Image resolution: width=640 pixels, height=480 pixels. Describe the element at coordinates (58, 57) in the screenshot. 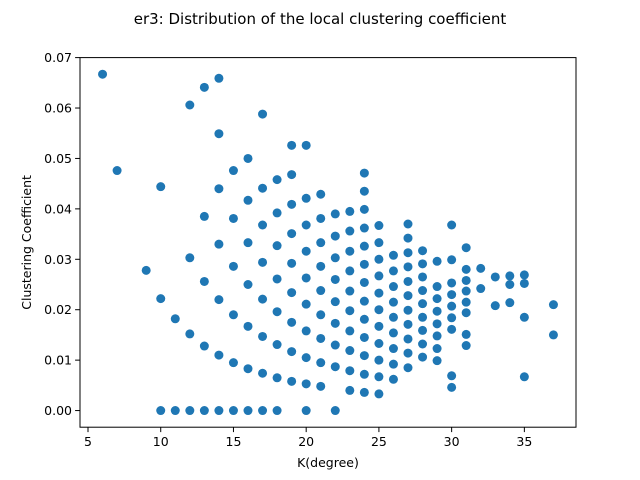

I see `y-tick-label: 0.07` at that location.